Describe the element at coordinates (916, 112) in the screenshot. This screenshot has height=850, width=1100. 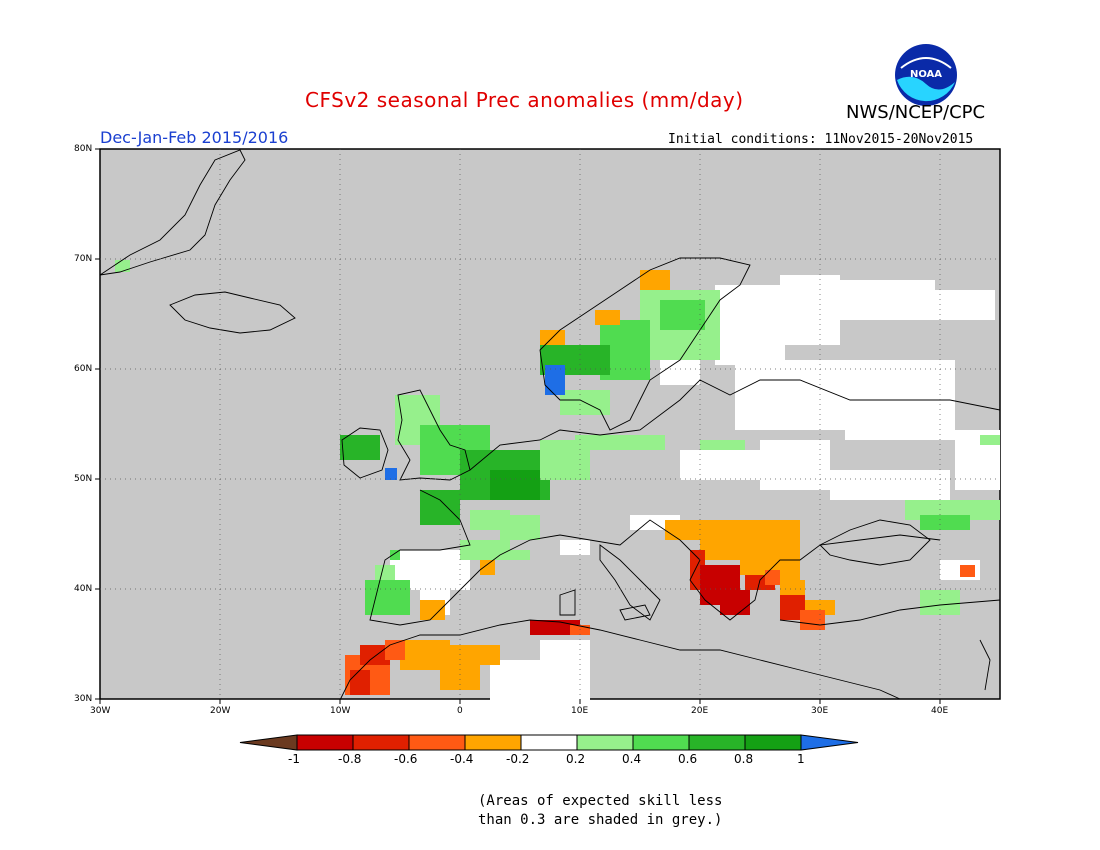
I see `agency-label: NWS/NCEP/CPC` at that location.